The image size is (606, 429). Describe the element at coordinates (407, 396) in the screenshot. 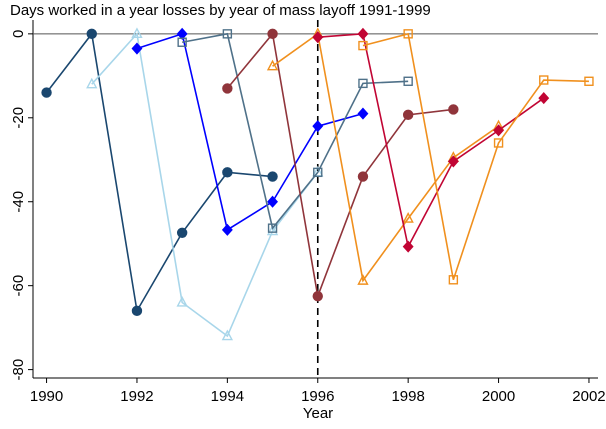

I see `x-tick-label: 1998` at that location.